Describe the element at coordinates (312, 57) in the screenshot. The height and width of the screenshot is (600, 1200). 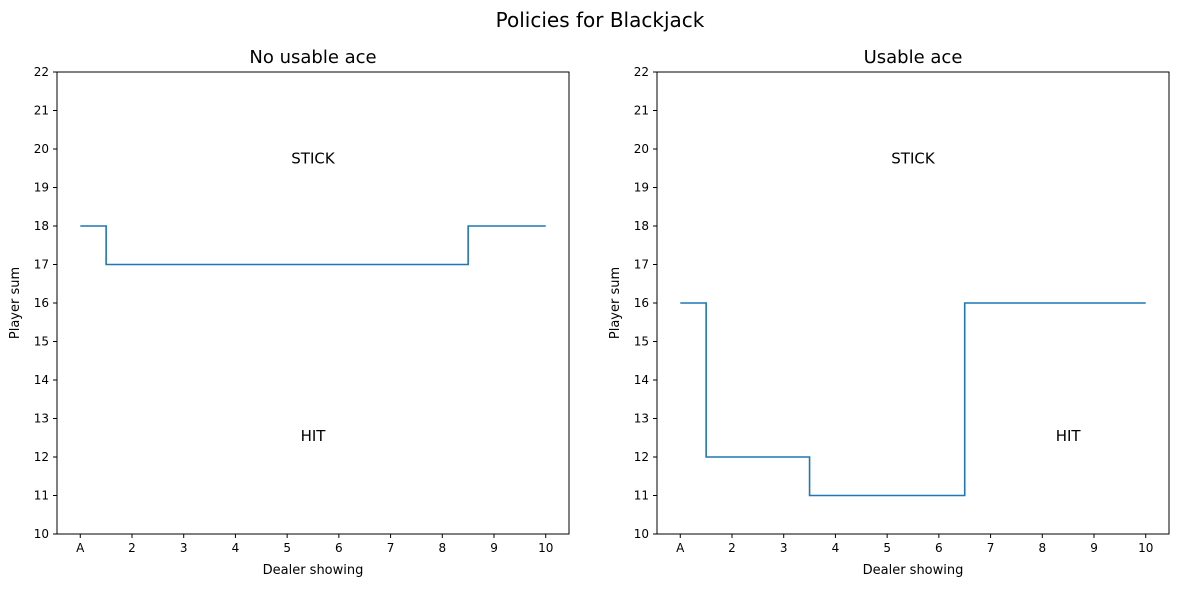
I see `chart-title: No usable ace` at that location.